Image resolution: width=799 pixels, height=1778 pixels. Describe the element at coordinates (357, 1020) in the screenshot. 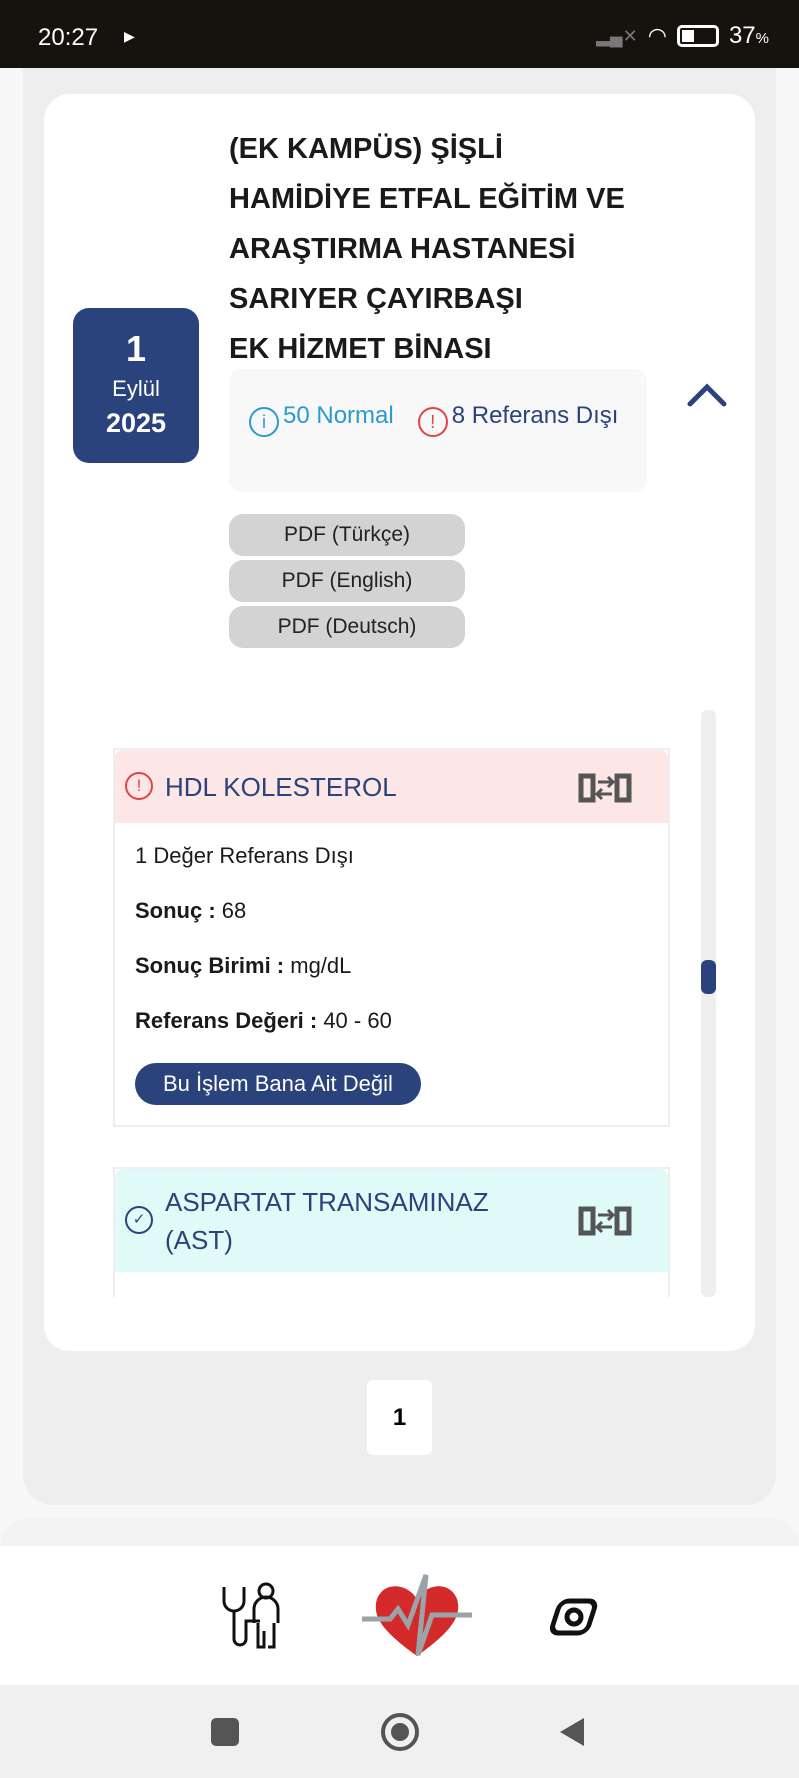

I see `reference-value: 40 - 60` at that location.